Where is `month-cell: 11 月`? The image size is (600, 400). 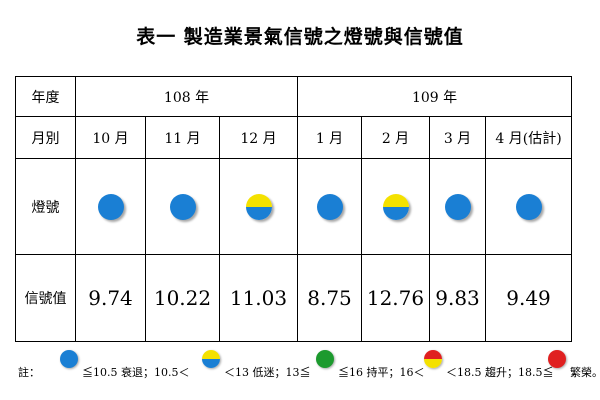
month-cell: 11 月 is located at coordinates (182, 137).